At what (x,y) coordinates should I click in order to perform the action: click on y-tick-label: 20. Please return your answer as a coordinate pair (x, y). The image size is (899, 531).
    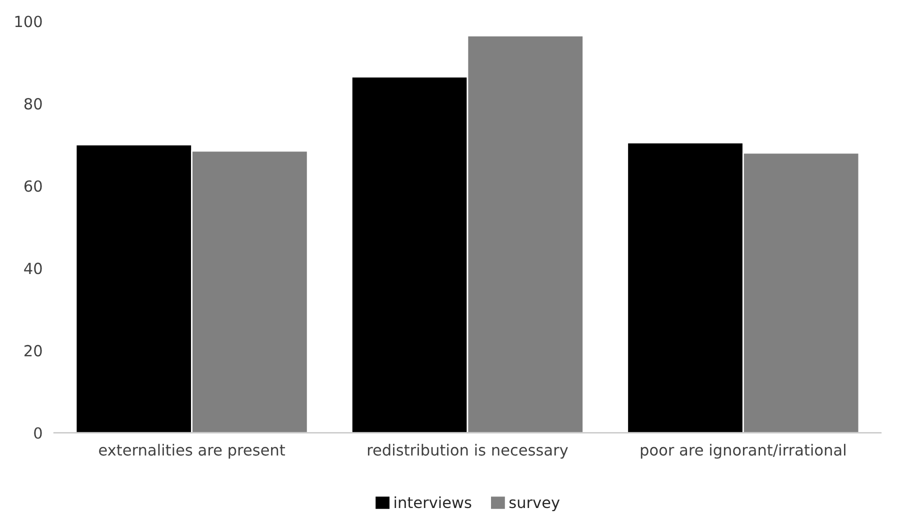
    Looking at the image, I should click on (33, 350).